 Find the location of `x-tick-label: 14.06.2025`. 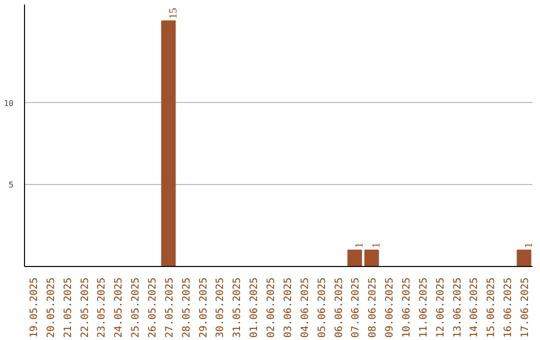

x-tick-label: 14.06.2025 is located at coordinates (474, 307).